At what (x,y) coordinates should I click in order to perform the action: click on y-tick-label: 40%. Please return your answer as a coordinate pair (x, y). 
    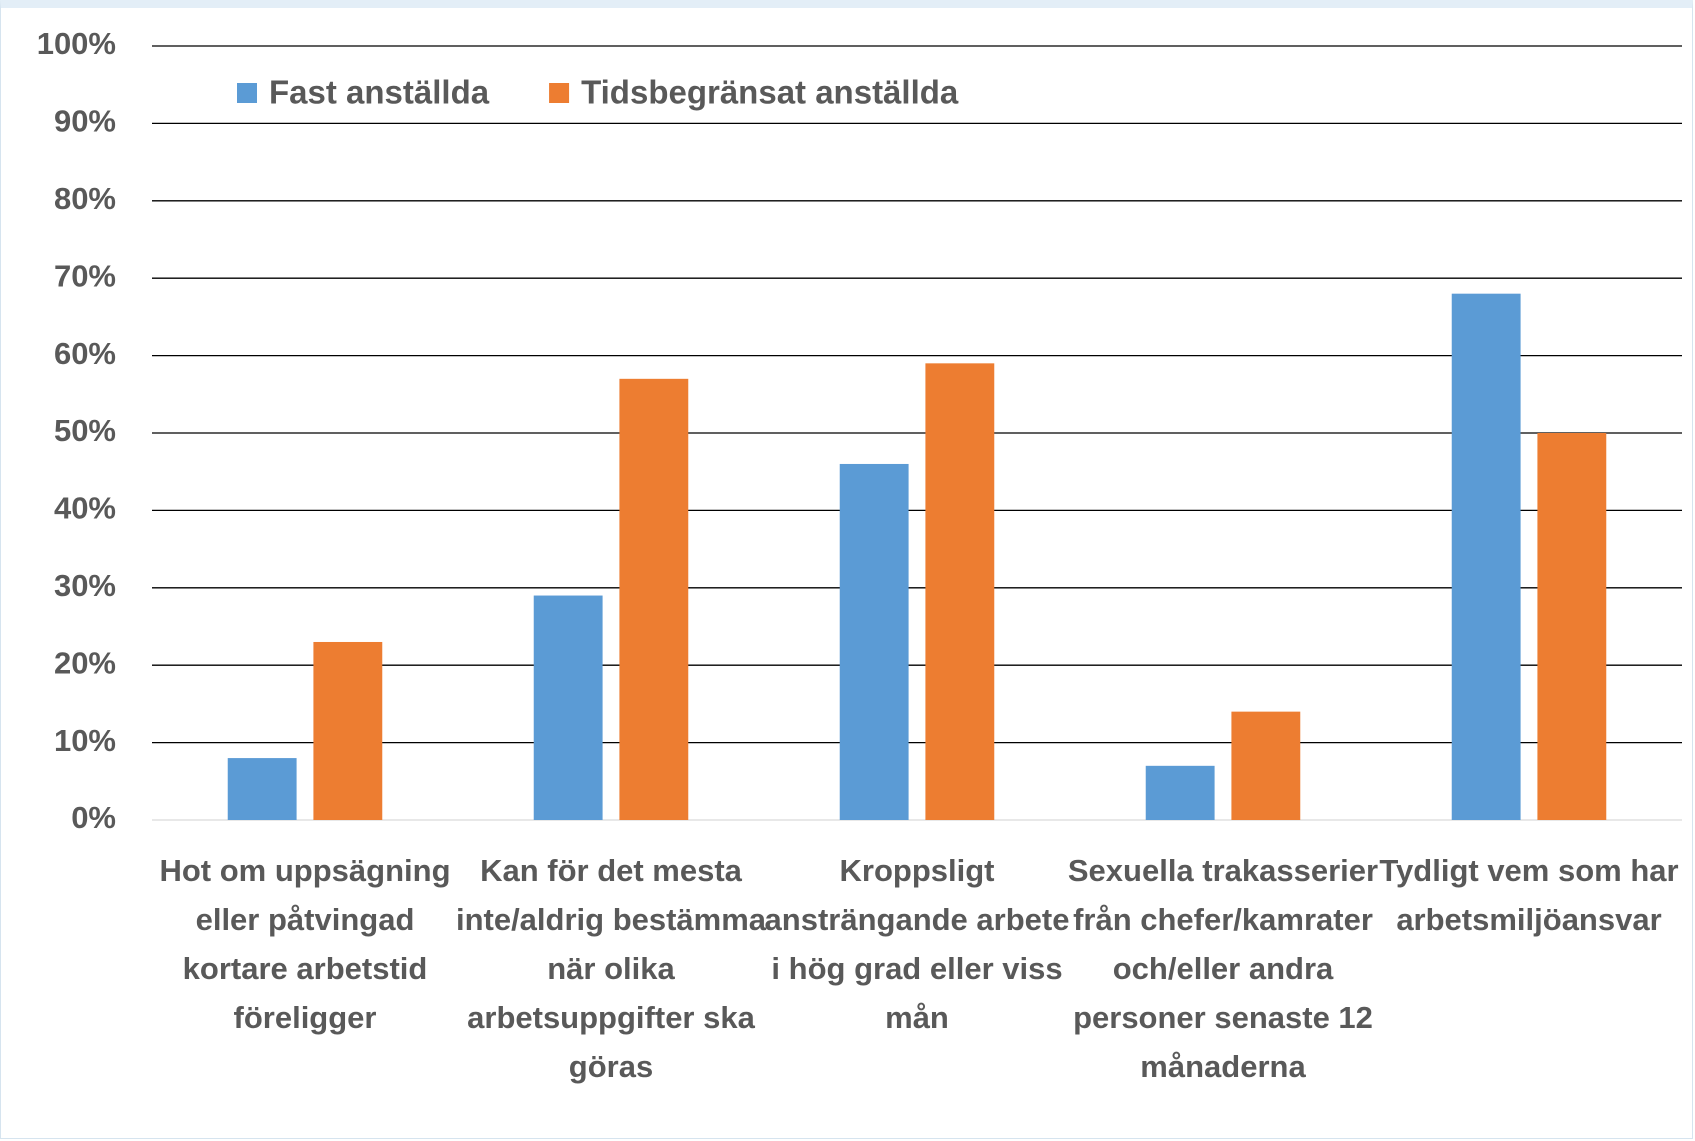
    Looking at the image, I should click on (85, 508).